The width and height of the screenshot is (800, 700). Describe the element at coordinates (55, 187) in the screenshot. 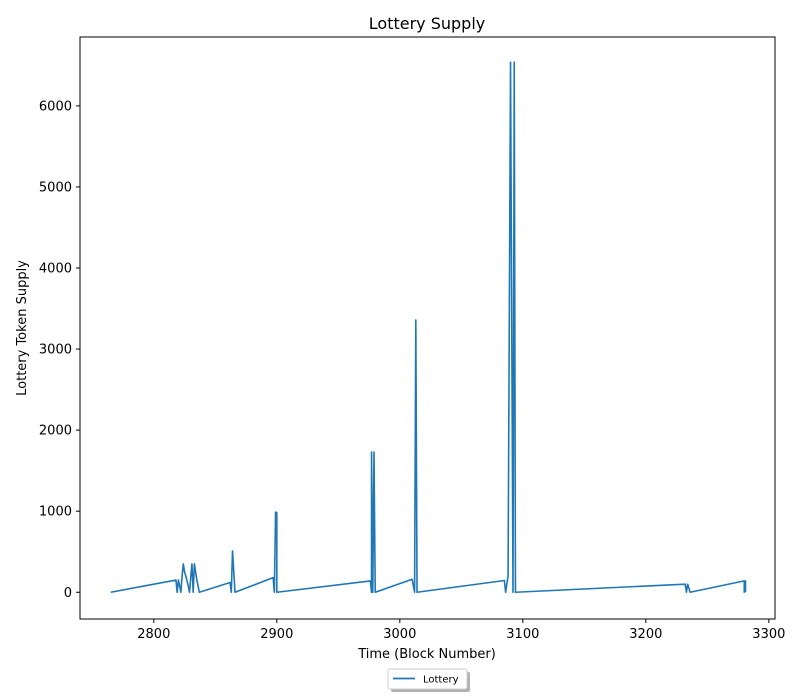

I see `y-tick-label: 5000` at that location.